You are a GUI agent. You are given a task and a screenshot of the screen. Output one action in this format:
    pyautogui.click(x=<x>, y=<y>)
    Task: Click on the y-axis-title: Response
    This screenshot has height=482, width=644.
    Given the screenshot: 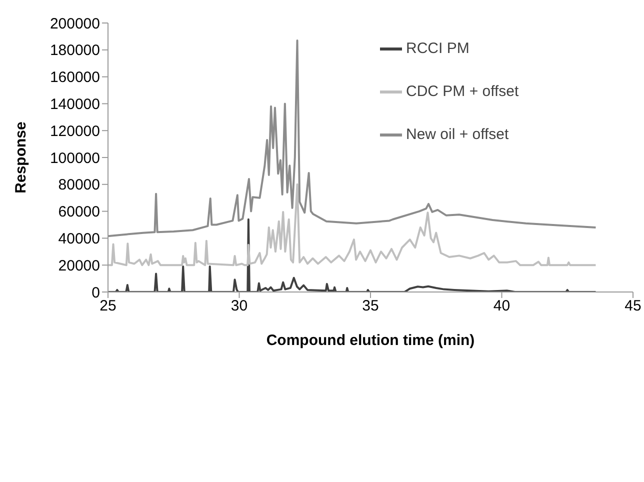 What is the action you would take?
    pyautogui.click(x=21, y=158)
    